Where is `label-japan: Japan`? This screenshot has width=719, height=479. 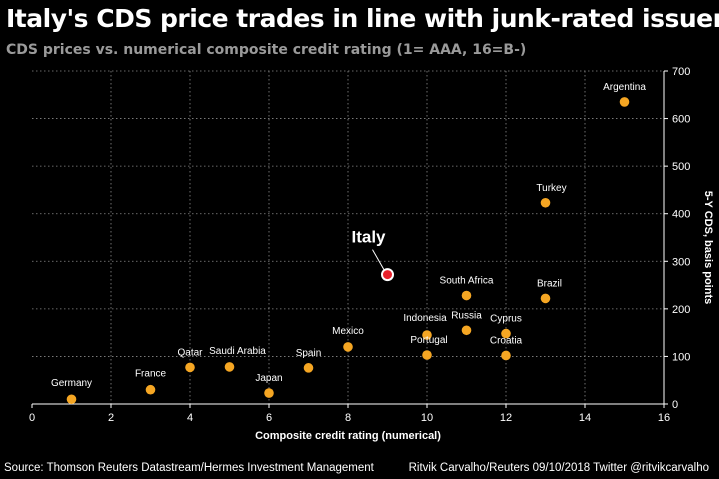 label-japan: Japan is located at coordinates (268, 378).